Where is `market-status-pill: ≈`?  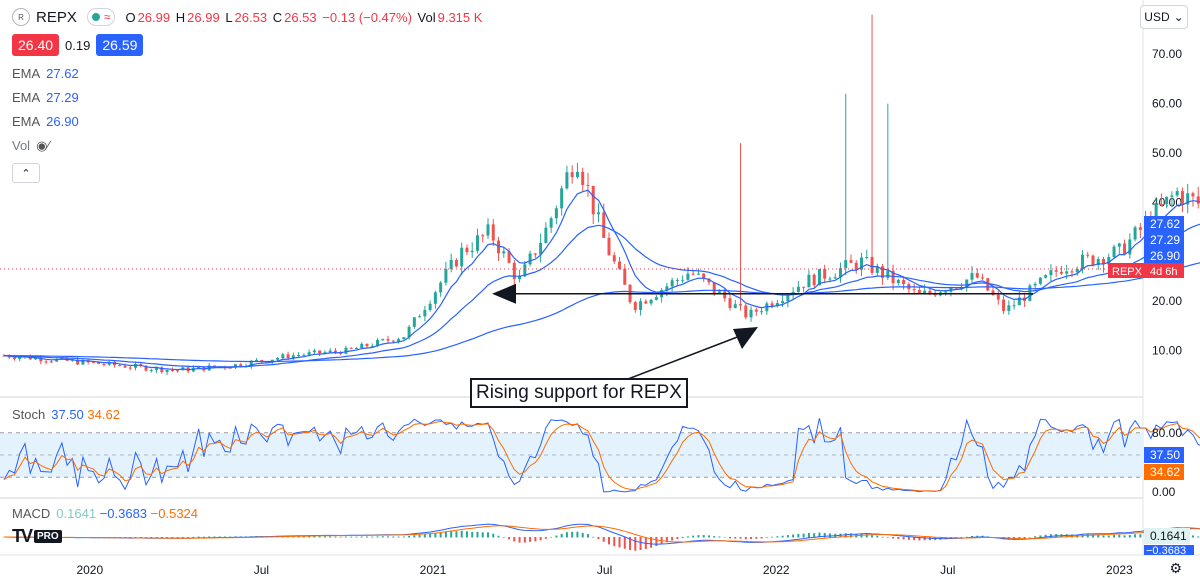
market-status-pill: ≈ is located at coordinates (101, 17).